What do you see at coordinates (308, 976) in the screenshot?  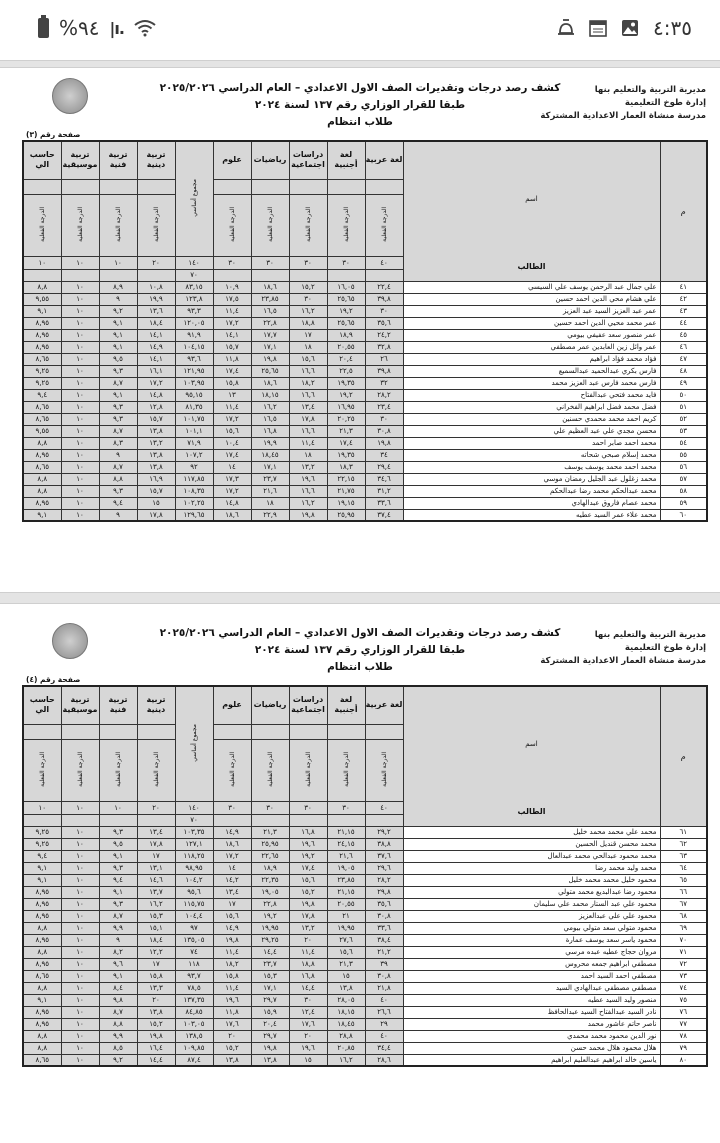 I see `grade-cell: ١٦,٨` at bounding box center [308, 976].